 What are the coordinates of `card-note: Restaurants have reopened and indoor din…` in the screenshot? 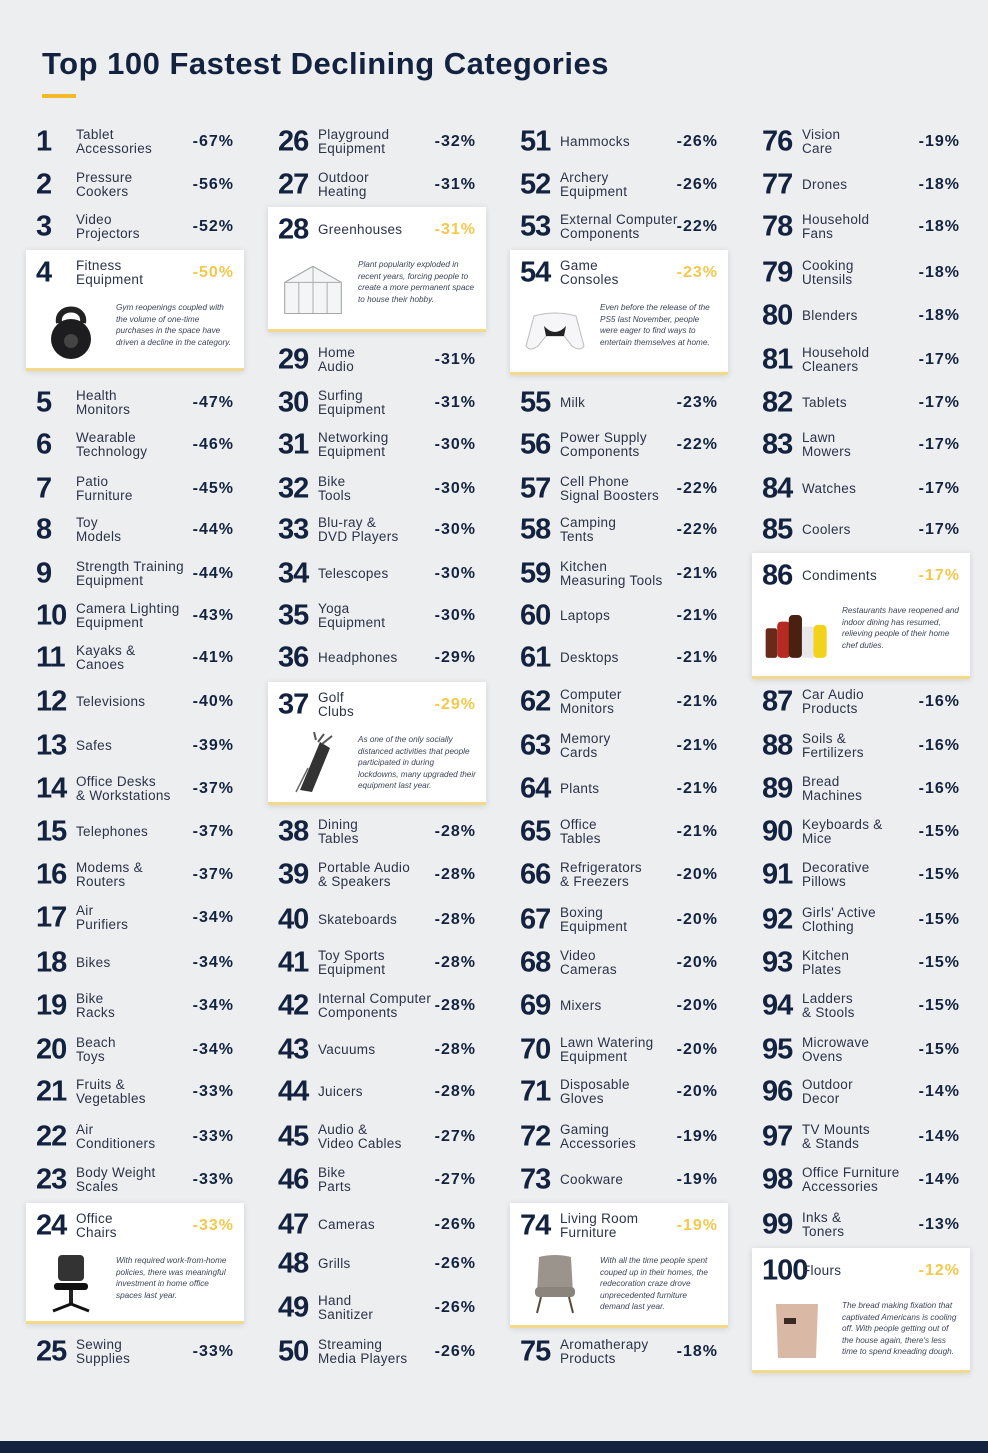 It's located at (900, 628).